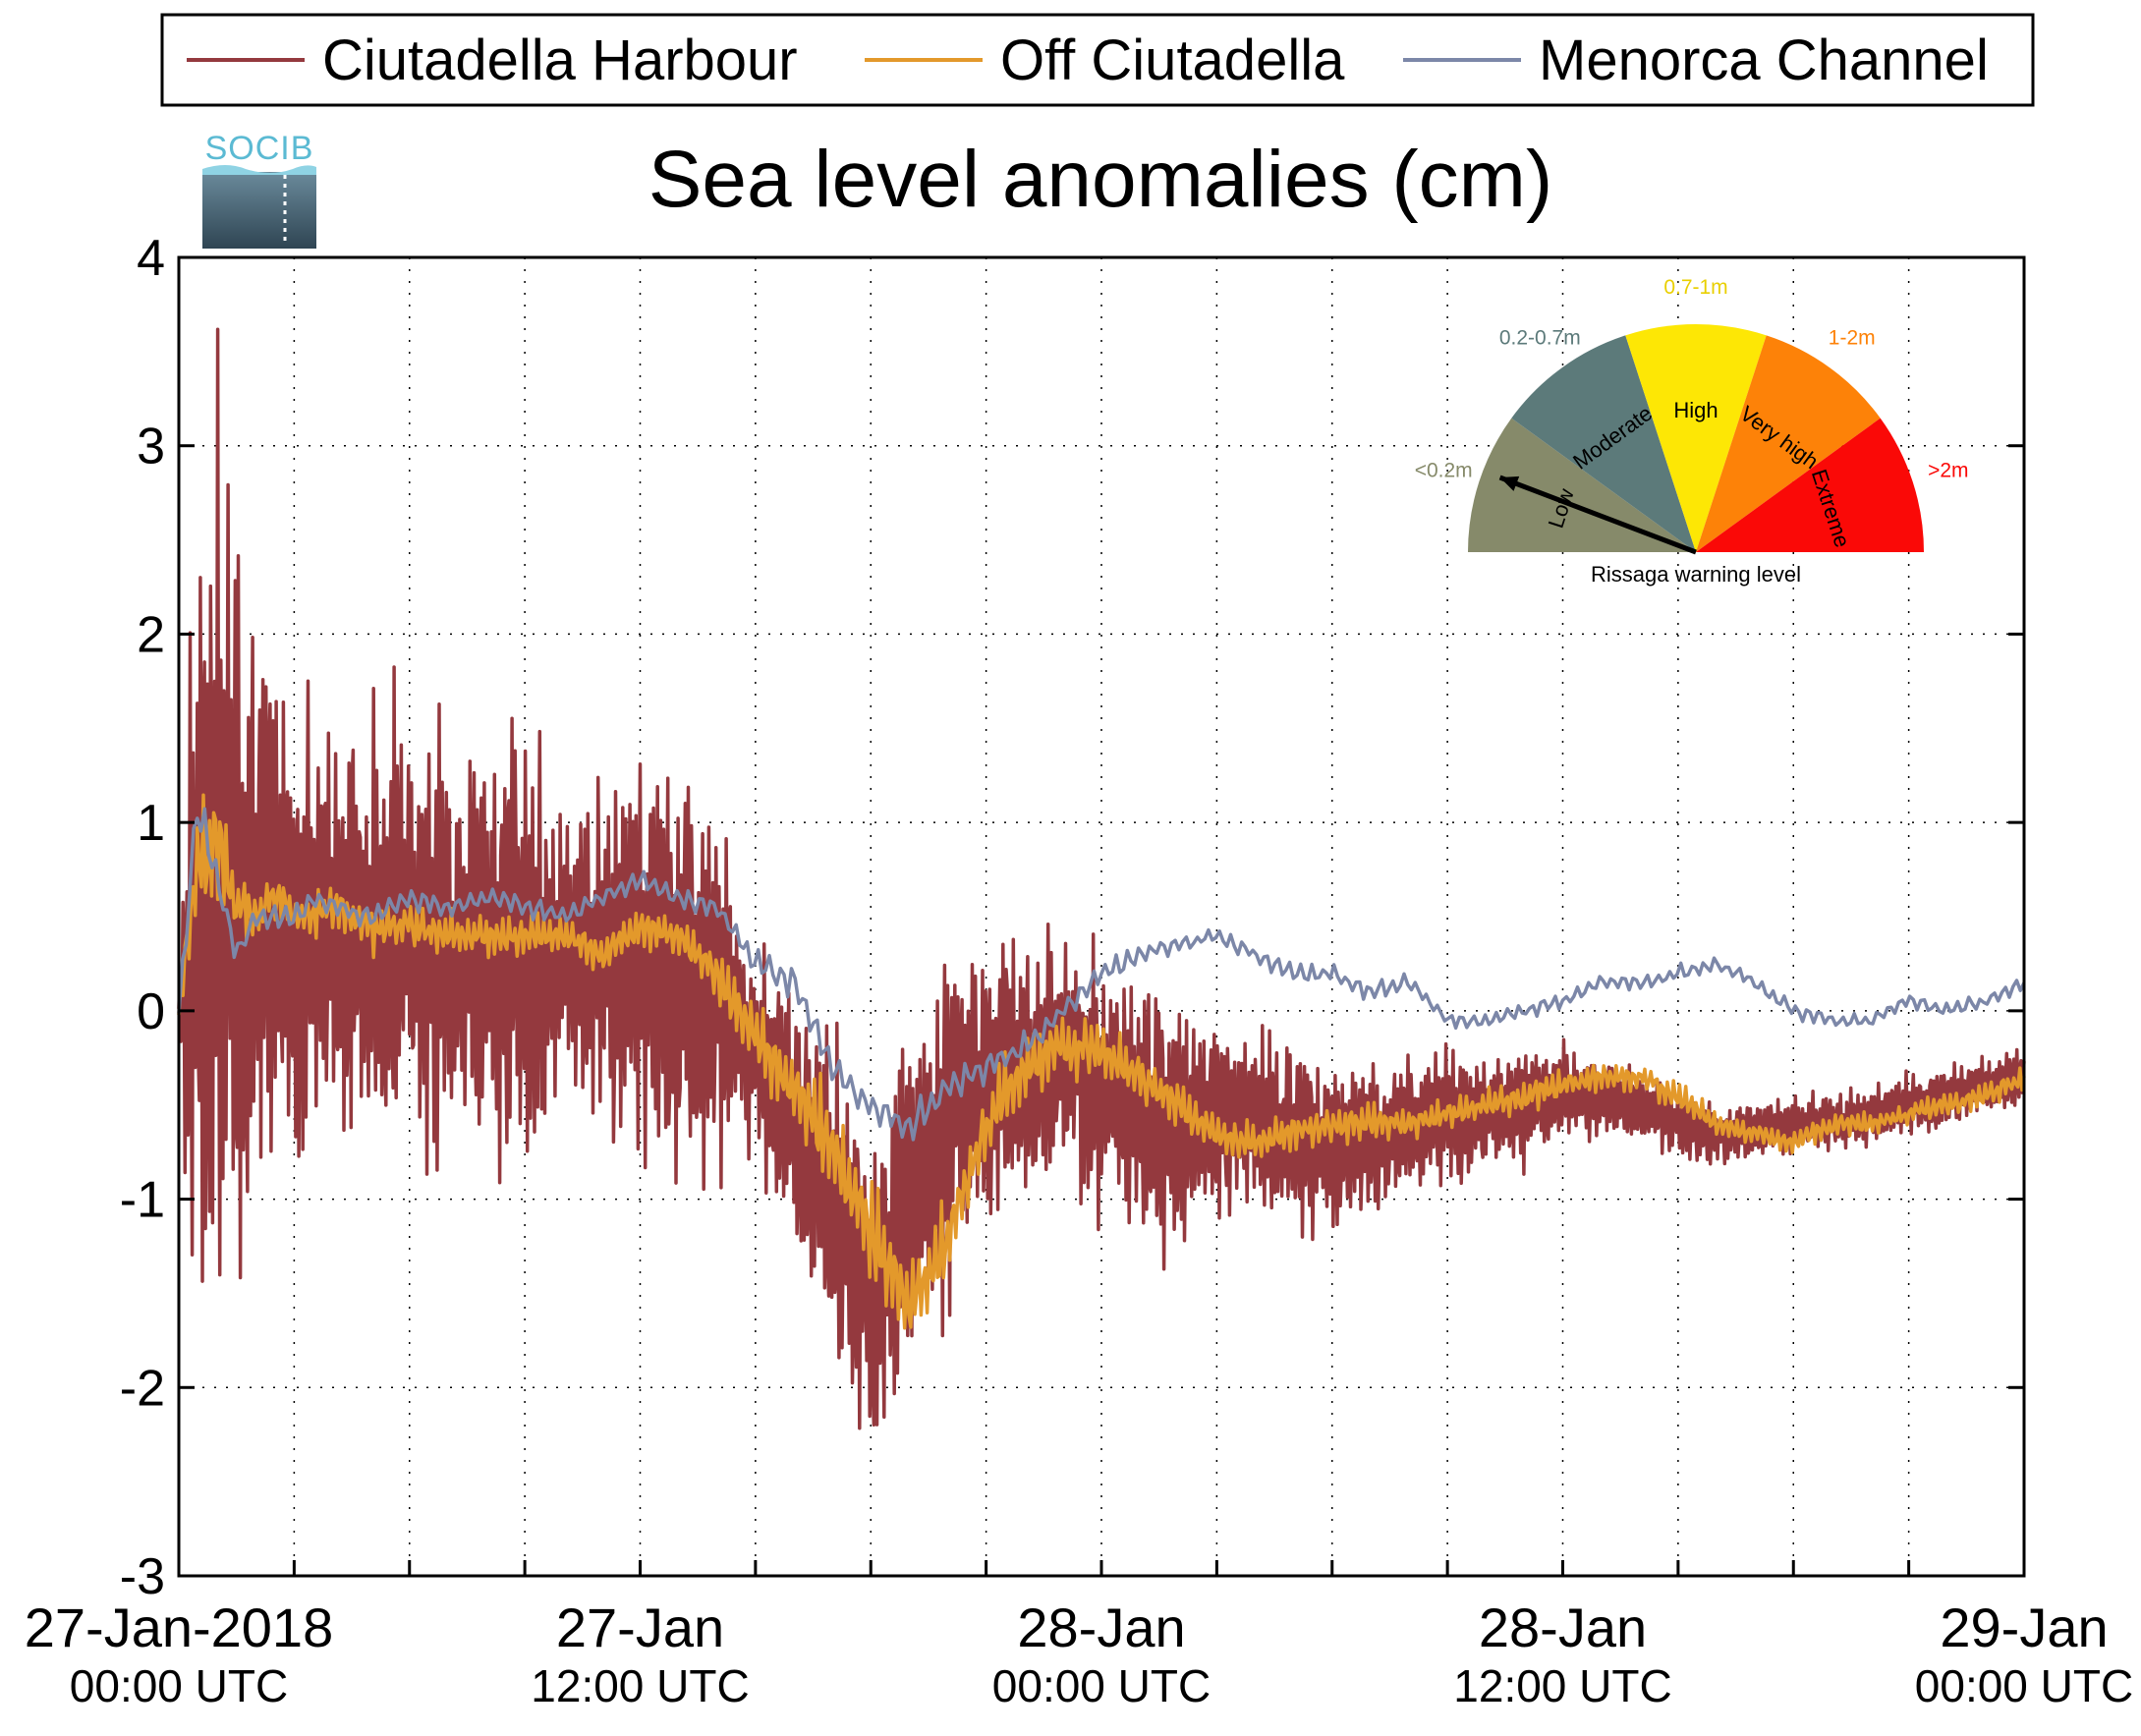 The image size is (2141, 1736). Describe the element at coordinates (259, 210) in the screenshot. I see `logo-block` at that location.